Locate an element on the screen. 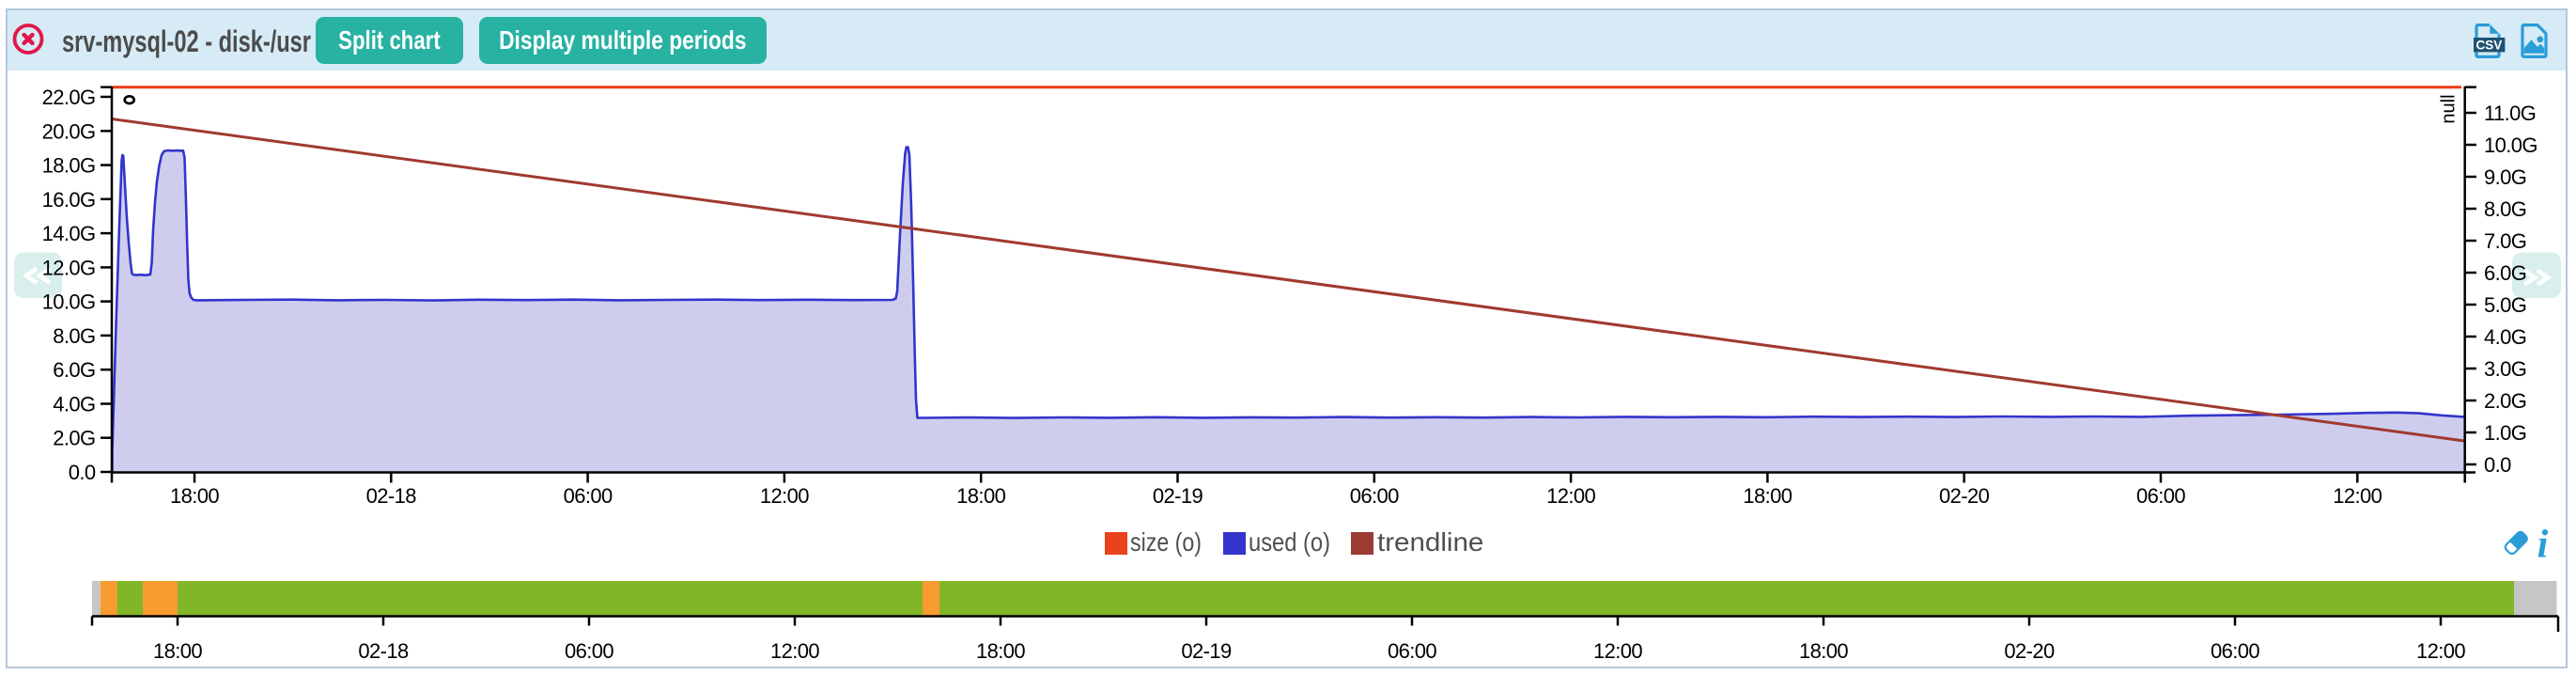  svg-text: 22.0G is located at coordinates (69, 97).